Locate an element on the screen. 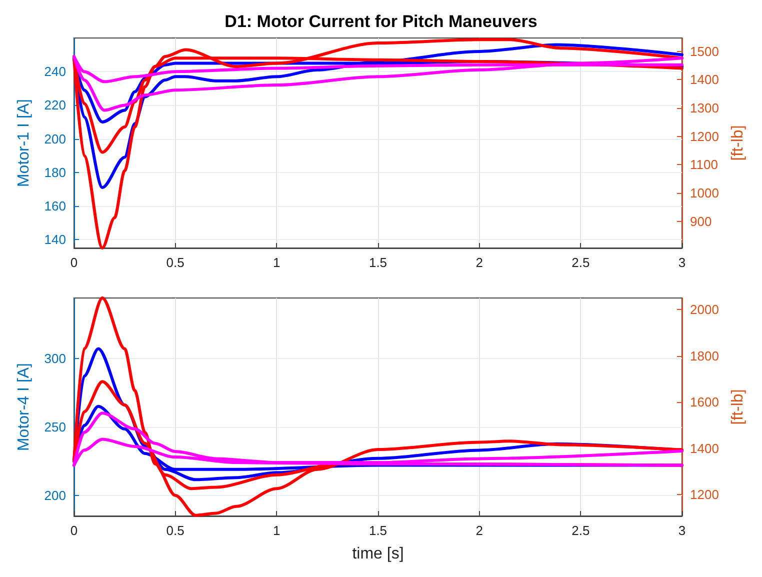 The width and height of the screenshot is (762, 577). y-axis-title: Motor-4 I [A] is located at coordinates (24, 407).